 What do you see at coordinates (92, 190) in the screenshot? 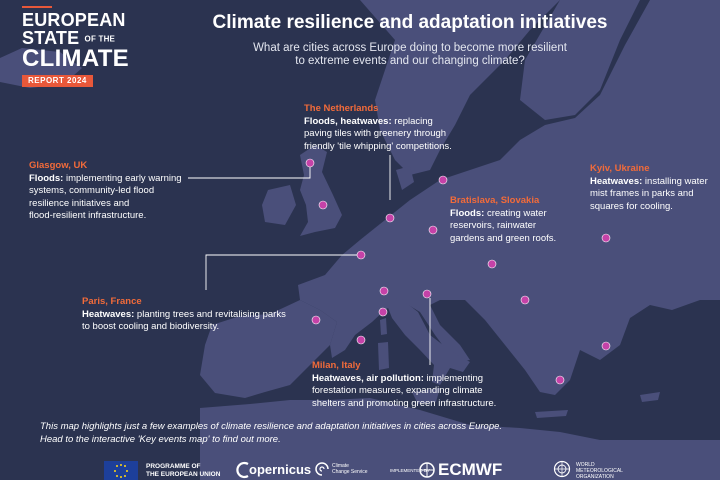
I see `callout-text: systems, community-led flood` at bounding box center [92, 190].